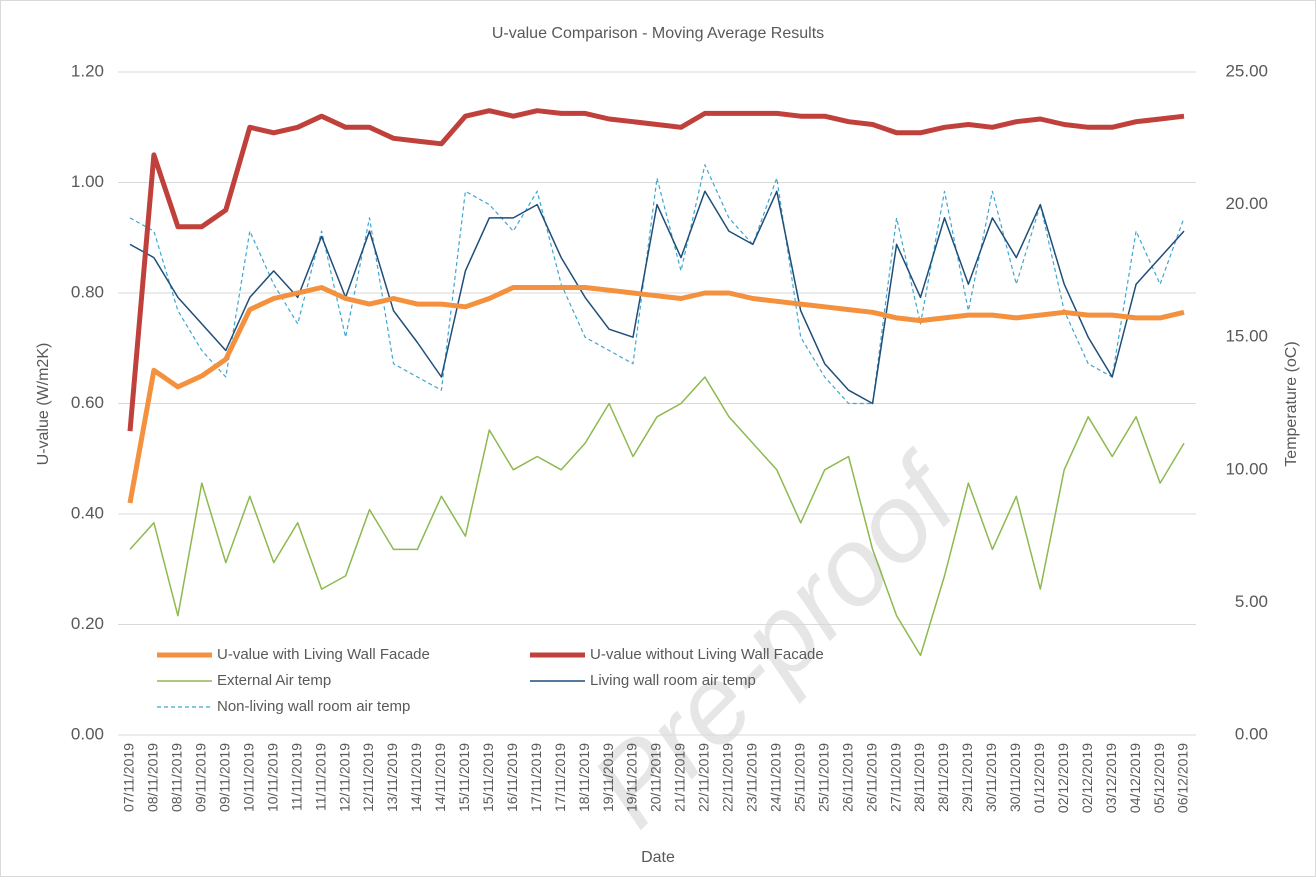 This screenshot has width=1316, height=882. Describe the element at coordinates (1111, 778) in the screenshot. I see `x-tick-label: 03/12/2019` at that location.